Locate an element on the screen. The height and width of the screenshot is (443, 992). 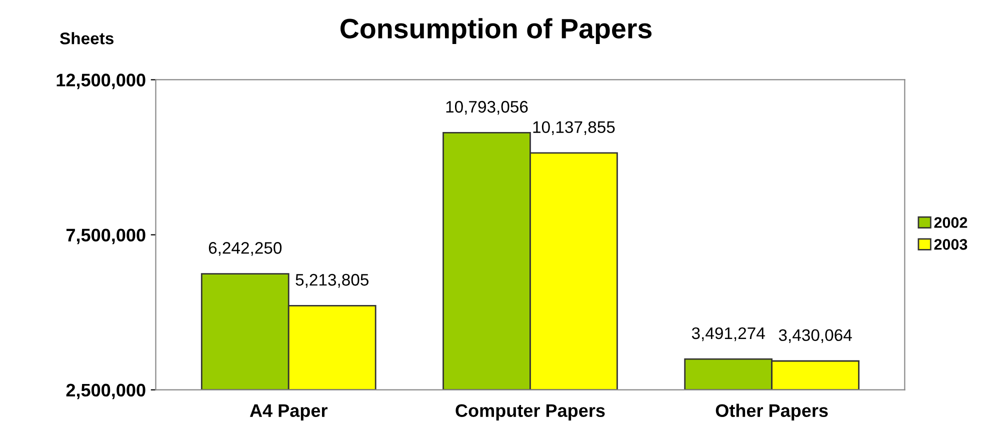
y-tick-label: 2,500,000 is located at coordinates (106, 392).